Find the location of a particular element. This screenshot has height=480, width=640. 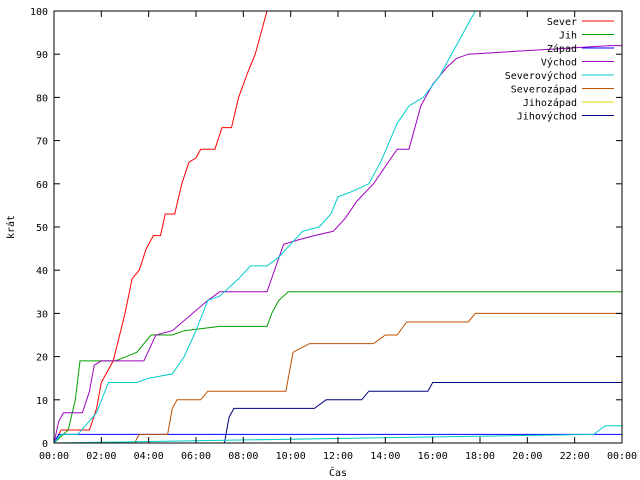

x-tick-label: 16:00 is located at coordinates (433, 456).